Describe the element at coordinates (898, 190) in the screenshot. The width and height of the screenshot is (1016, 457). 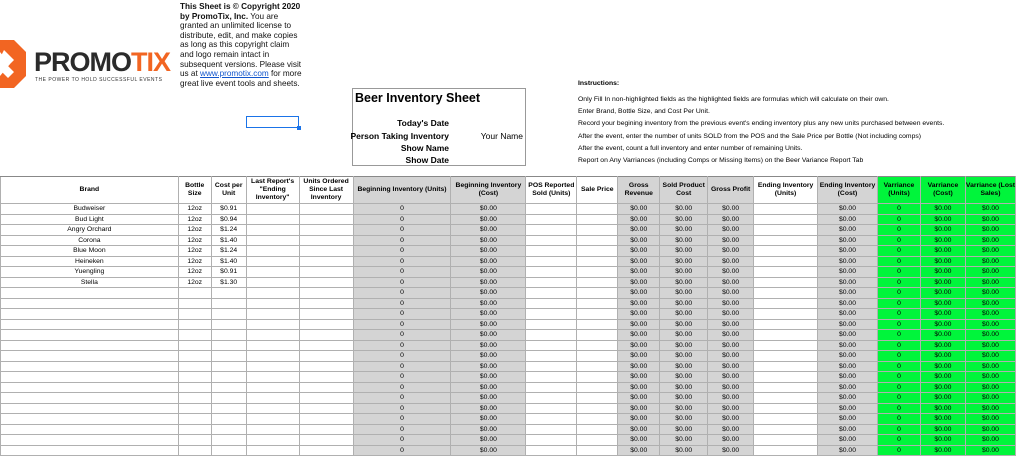
I see `column-header: Varriance (Units)` at that location.